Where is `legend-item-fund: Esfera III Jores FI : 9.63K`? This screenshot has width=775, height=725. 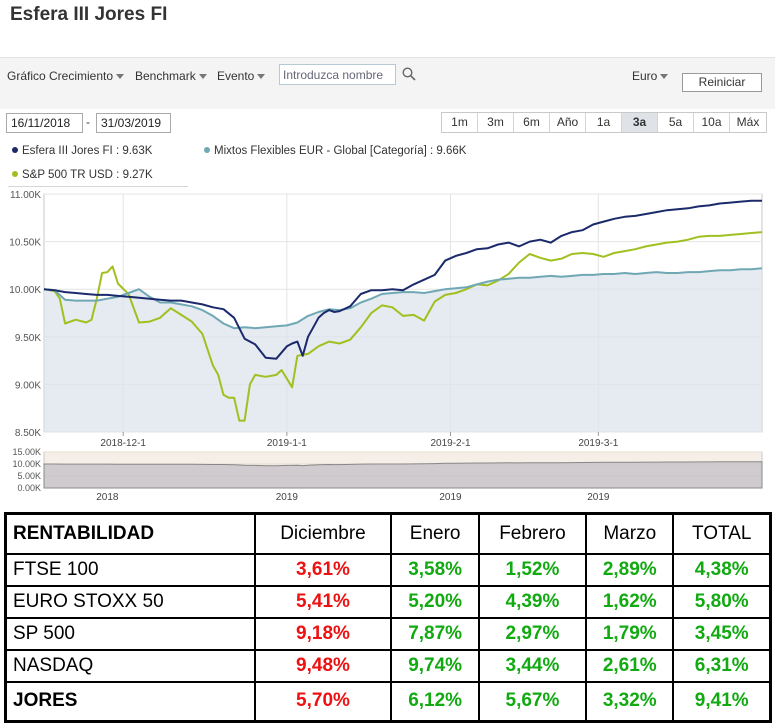 legend-item-fund: Esfera III Jores FI : 9.63K is located at coordinates (82, 151).